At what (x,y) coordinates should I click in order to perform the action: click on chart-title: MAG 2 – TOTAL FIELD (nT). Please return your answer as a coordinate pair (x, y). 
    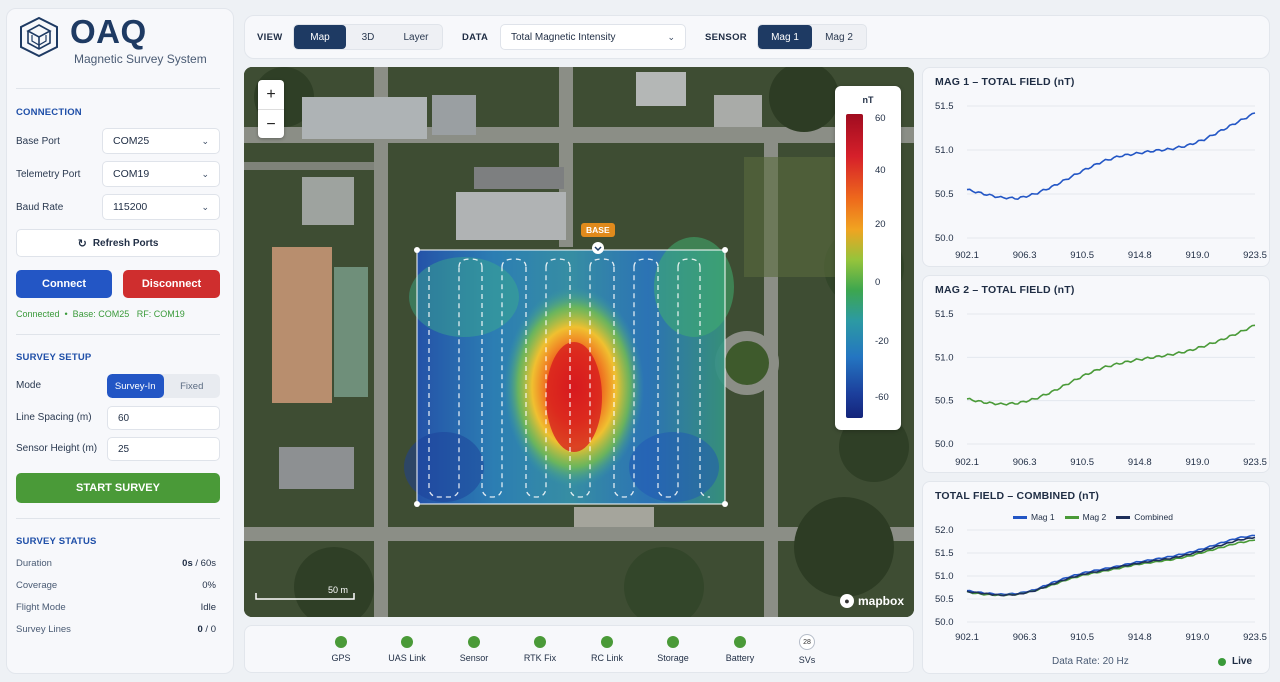
    Looking at the image, I should click on (1005, 290).